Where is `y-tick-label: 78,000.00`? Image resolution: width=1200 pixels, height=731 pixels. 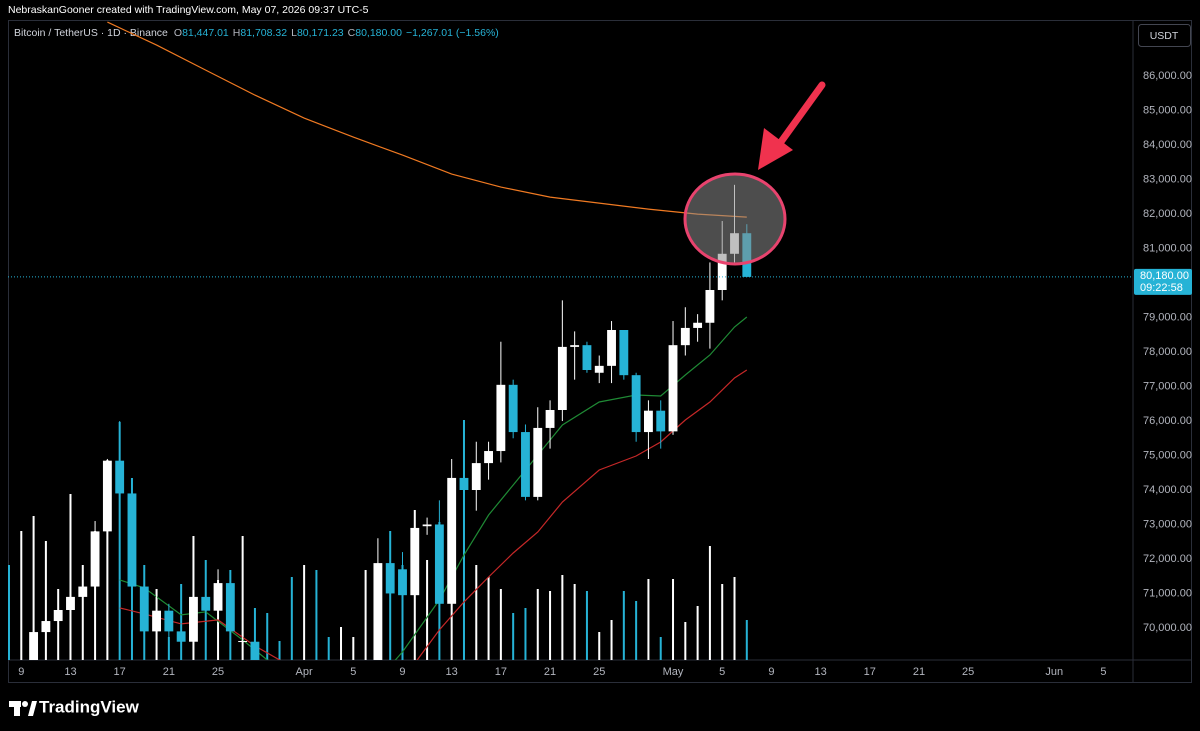
y-tick-label: 78,000.00 is located at coordinates (1167, 352).